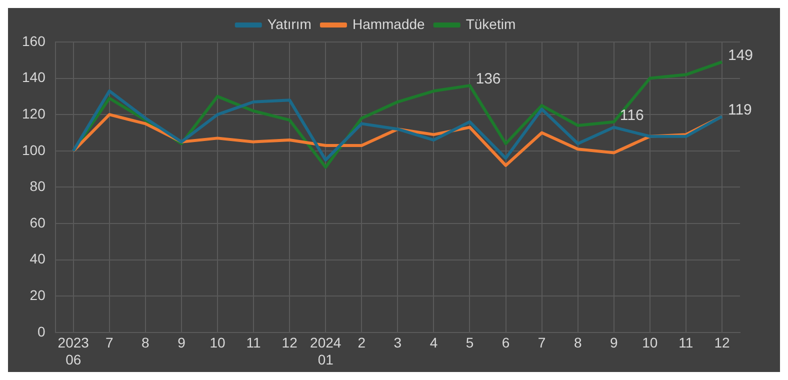 The image size is (788, 380). I want to click on y-tick-label: 160, so click(34, 40).